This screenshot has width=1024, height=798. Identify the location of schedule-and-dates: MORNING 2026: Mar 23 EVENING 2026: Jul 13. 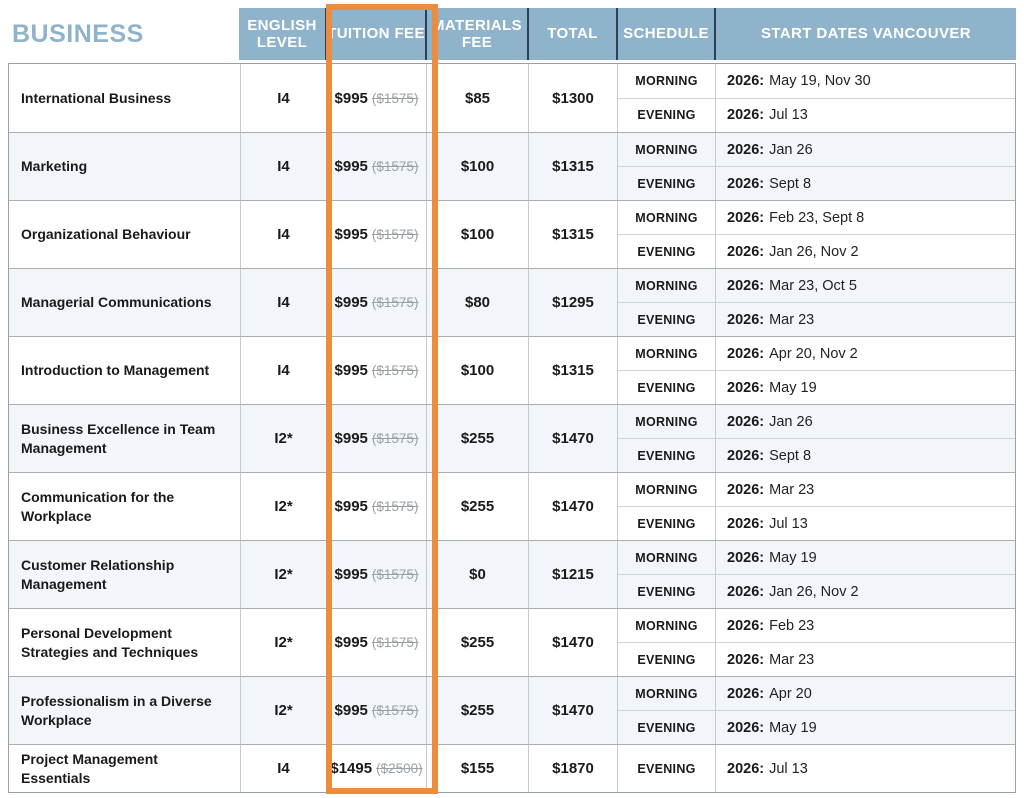
(816, 506).